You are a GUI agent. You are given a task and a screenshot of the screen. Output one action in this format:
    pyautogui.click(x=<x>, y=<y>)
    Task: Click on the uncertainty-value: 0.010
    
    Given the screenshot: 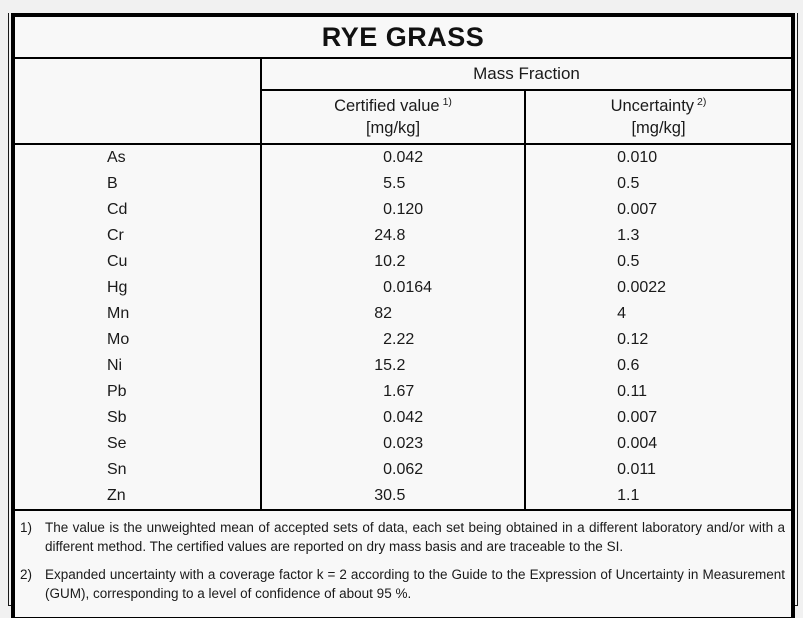 What is the action you would take?
    pyautogui.click(x=637, y=157)
    